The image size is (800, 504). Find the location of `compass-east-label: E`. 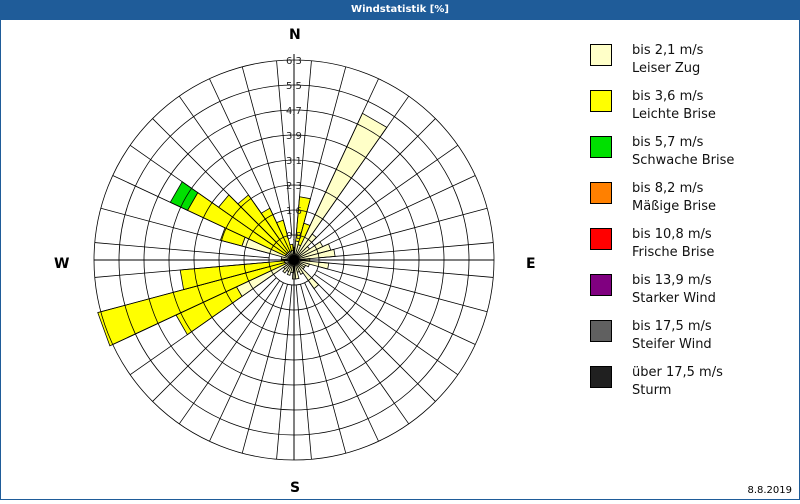

compass-east-label: E is located at coordinates (531, 264).